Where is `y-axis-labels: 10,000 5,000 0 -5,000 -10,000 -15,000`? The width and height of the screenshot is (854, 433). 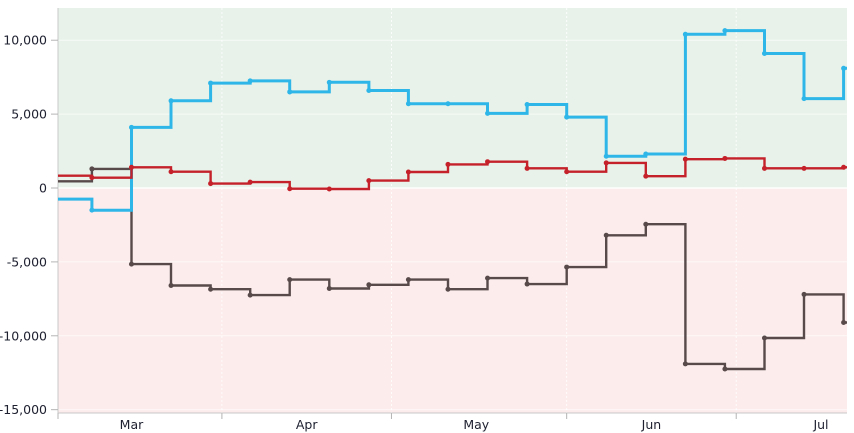
y-axis-labels: 10,000 5,000 0 -5,000 -10,000 -15,000 is located at coordinates (29, 225).